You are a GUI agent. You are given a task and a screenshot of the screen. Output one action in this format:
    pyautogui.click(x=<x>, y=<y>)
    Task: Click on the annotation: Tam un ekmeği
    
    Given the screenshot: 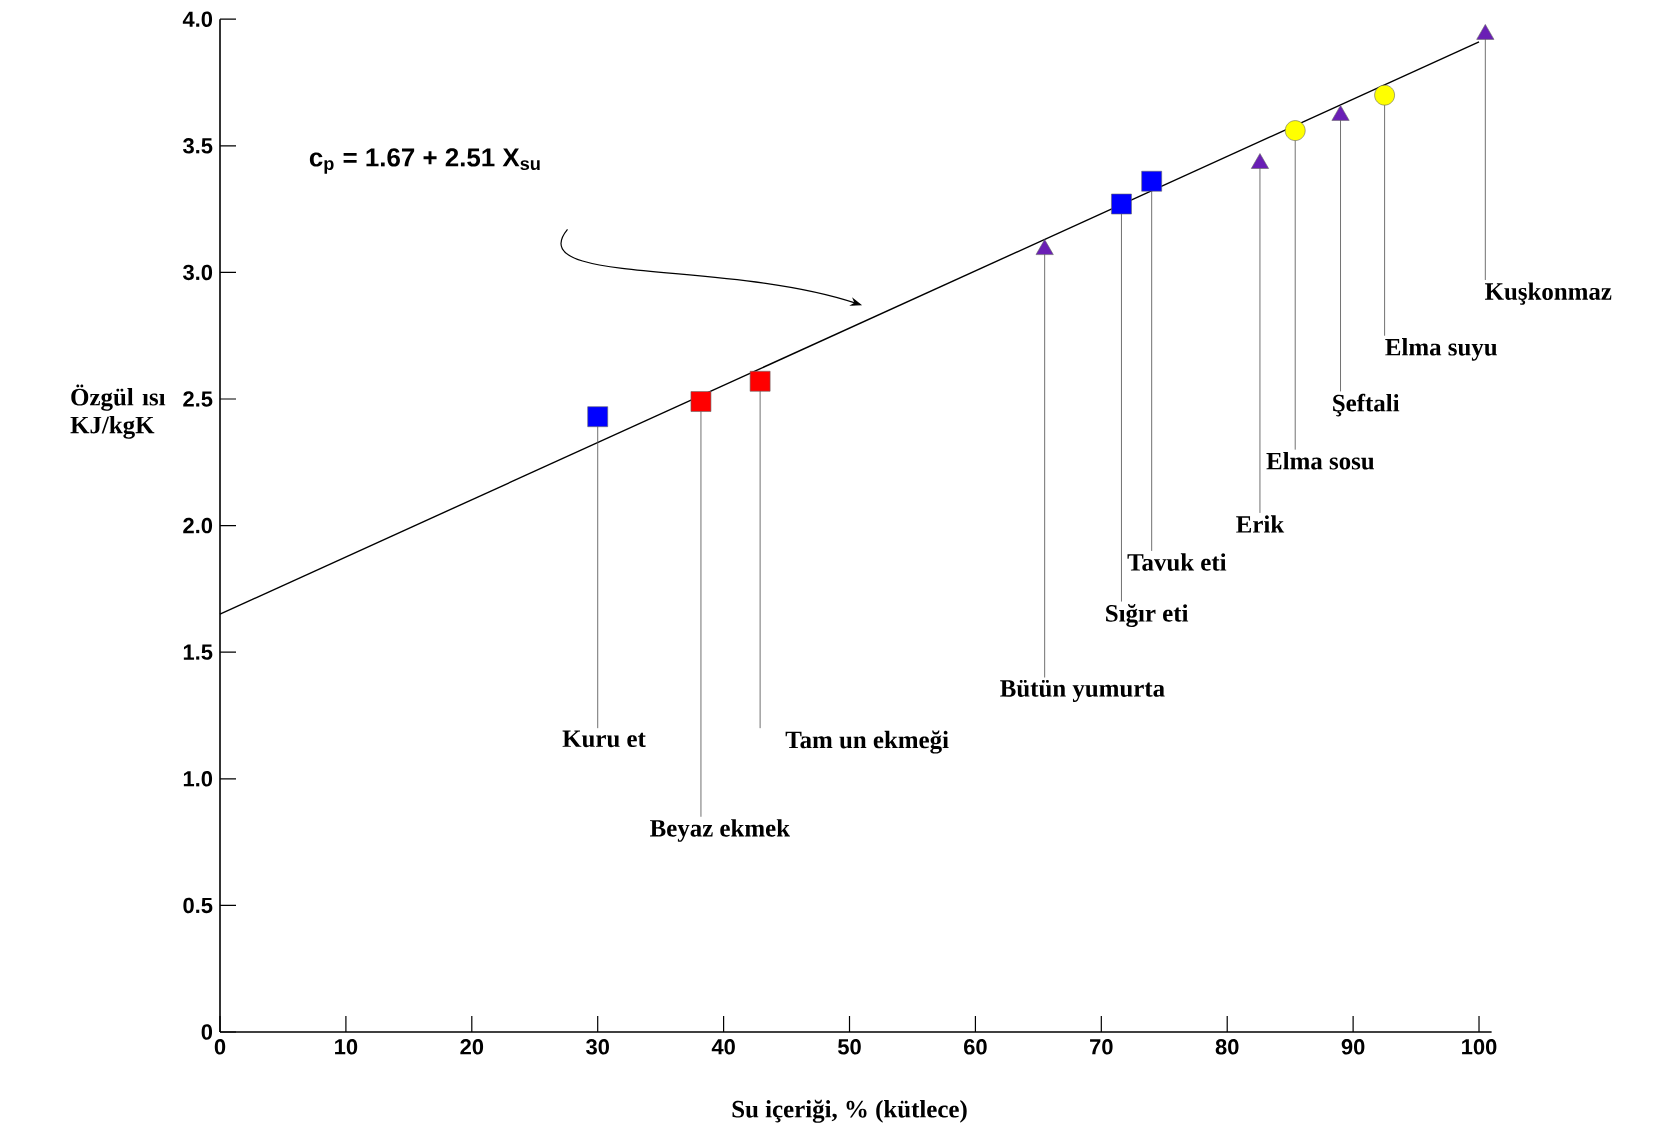 What is the action you would take?
    pyautogui.click(x=867, y=742)
    